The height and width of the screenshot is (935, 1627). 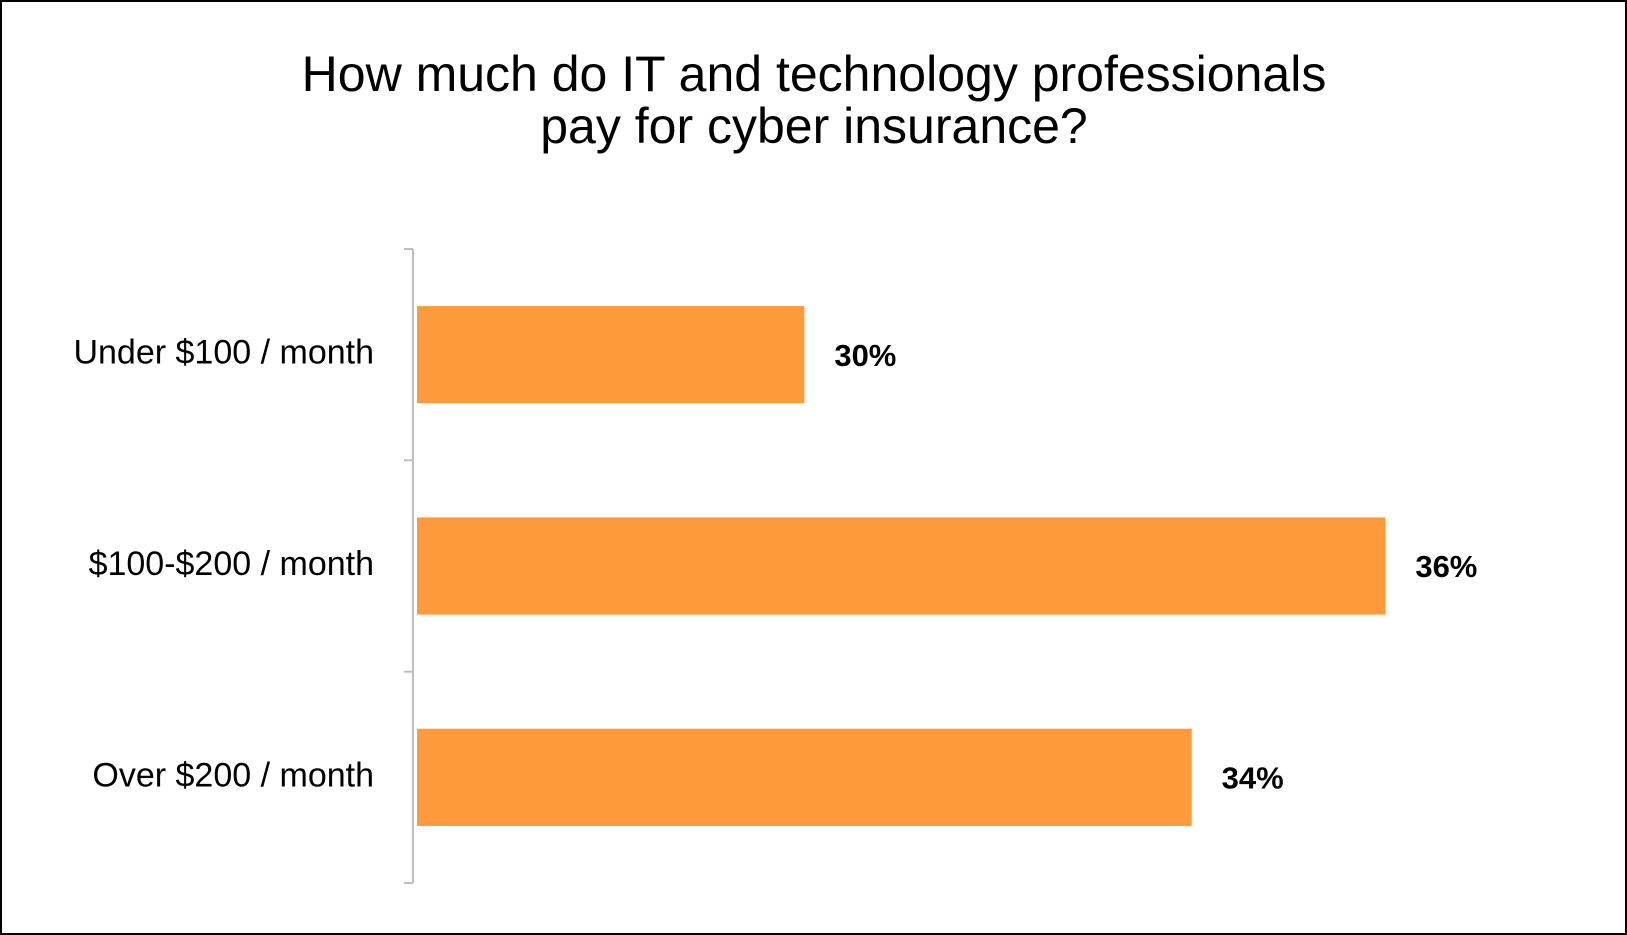 What do you see at coordinates (1253, 778) in the screenshot?
I see `value-label: 34%` at bounding box center [1253, 778].